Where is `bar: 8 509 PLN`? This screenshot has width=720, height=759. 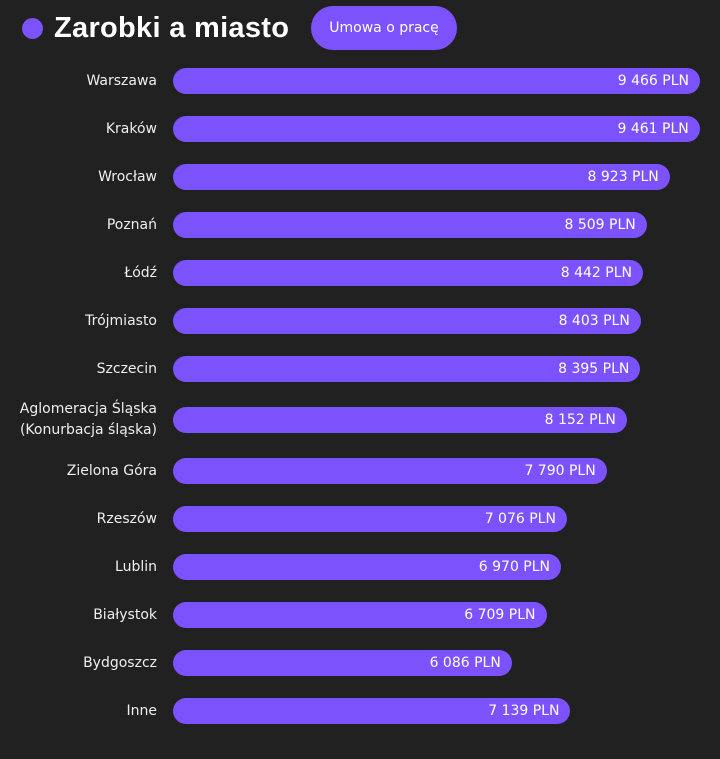
bar: 8 509 PLN is located at coordinates (410, 225).